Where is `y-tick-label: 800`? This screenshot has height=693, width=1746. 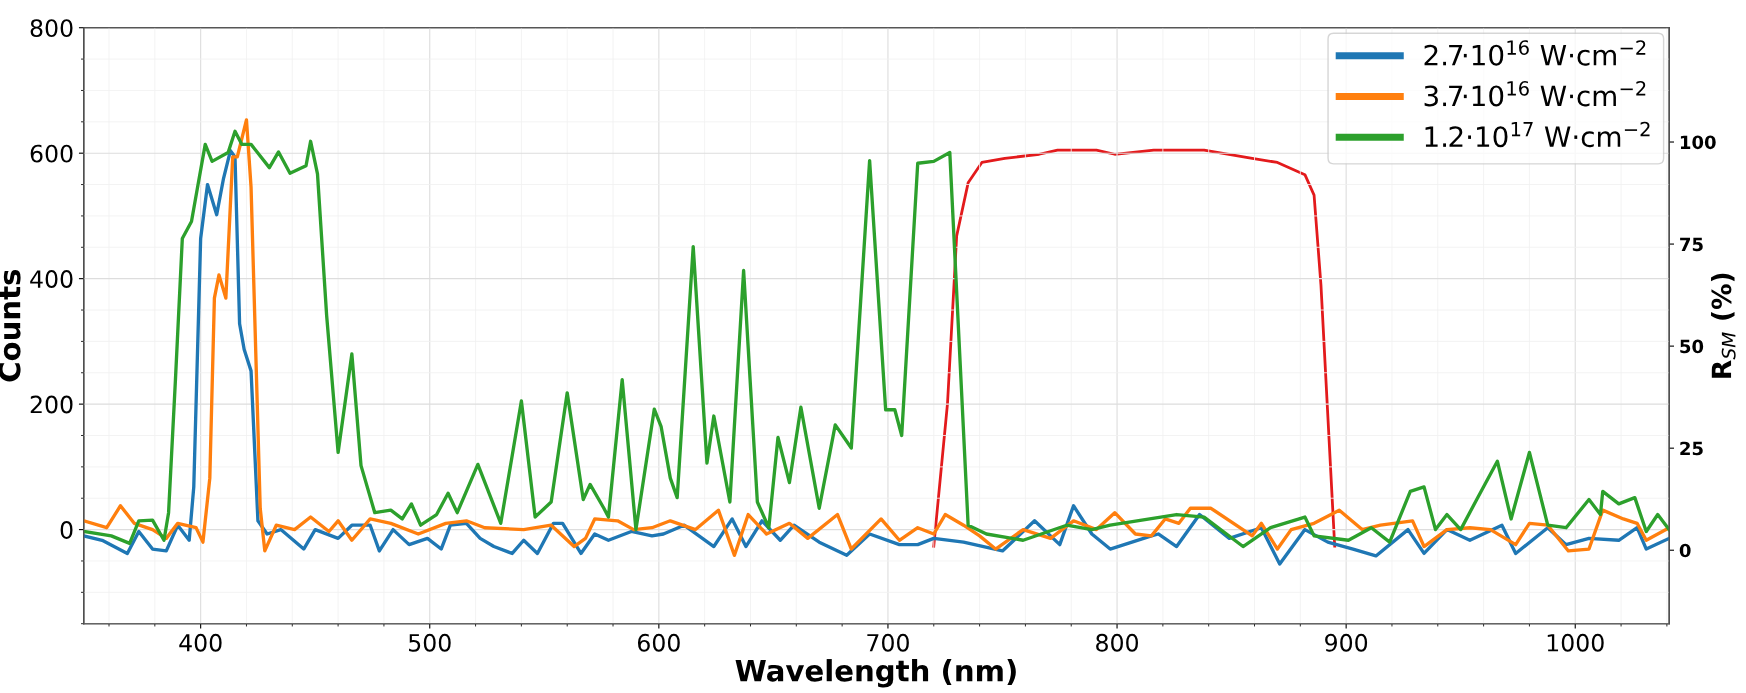 y-tick-label: 800 is located at coordinates (51, 28).